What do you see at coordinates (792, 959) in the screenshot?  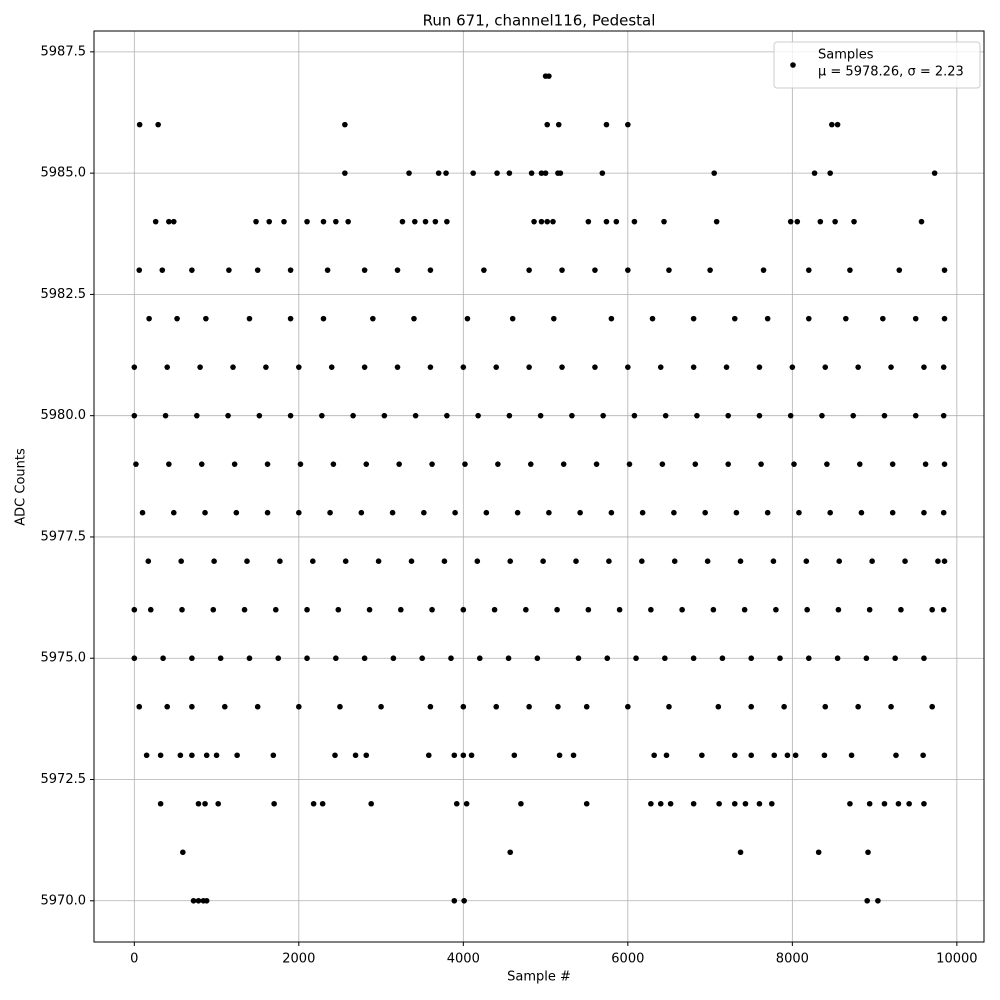 I see `x-tick-label: 8000` at bounding box center [792, 959].